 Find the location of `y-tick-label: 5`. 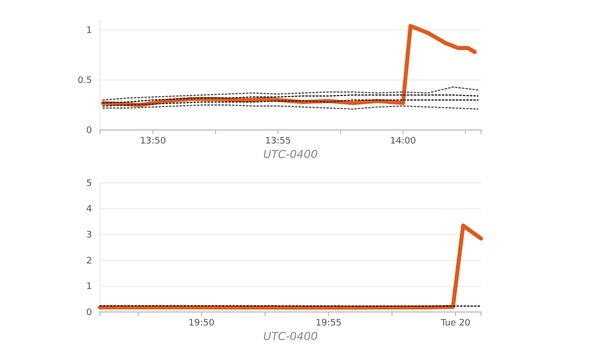

y-tick-label: 5 is located at coordinates (89, 183).